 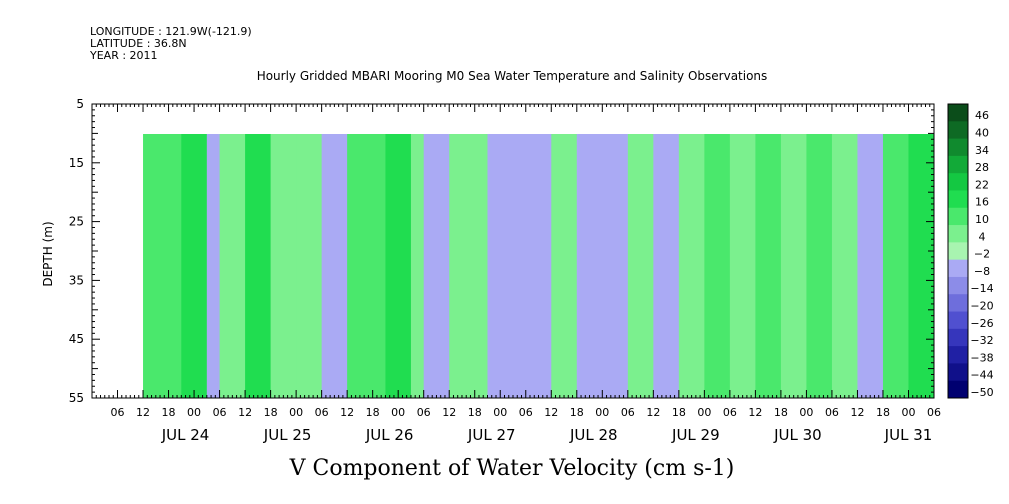 What do you see at coordinates (48, 253) in the screenshot?
I see `y-axis-label: DEPTH (m)` at bounding box center [48, 253].